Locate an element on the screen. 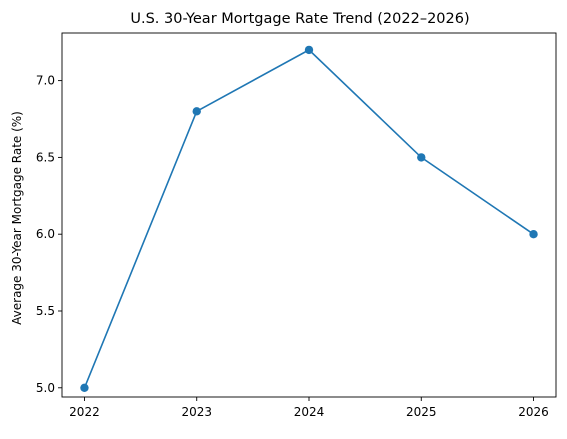 The image size is (567, 439). y-tick-label: 7.0 is located at coordinates (45, 81).